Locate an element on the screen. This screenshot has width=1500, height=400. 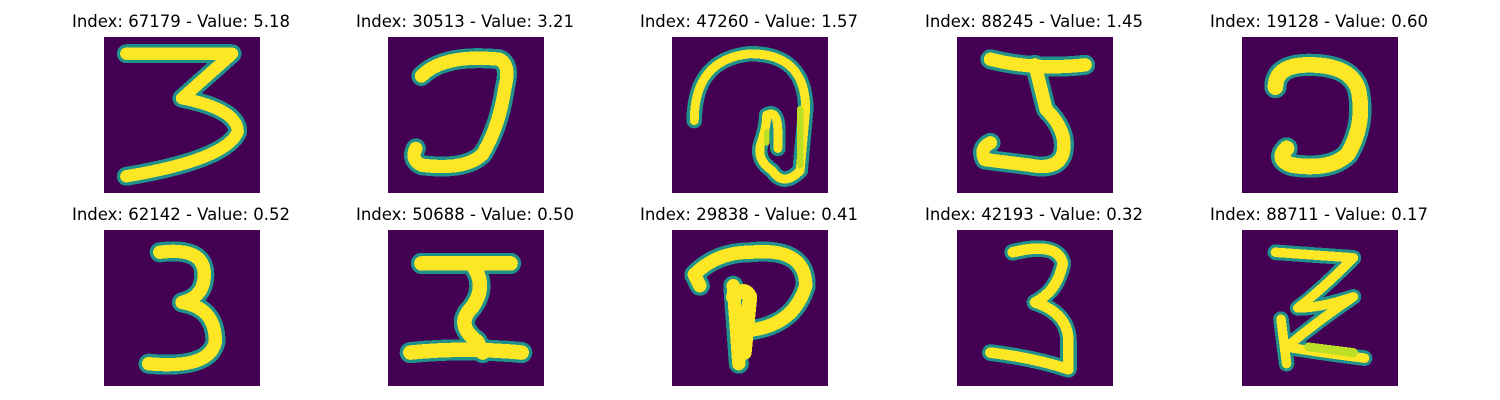
image-panel-2: Index: 30513 - Value: 3.21 is located at coordinates (465, 107).